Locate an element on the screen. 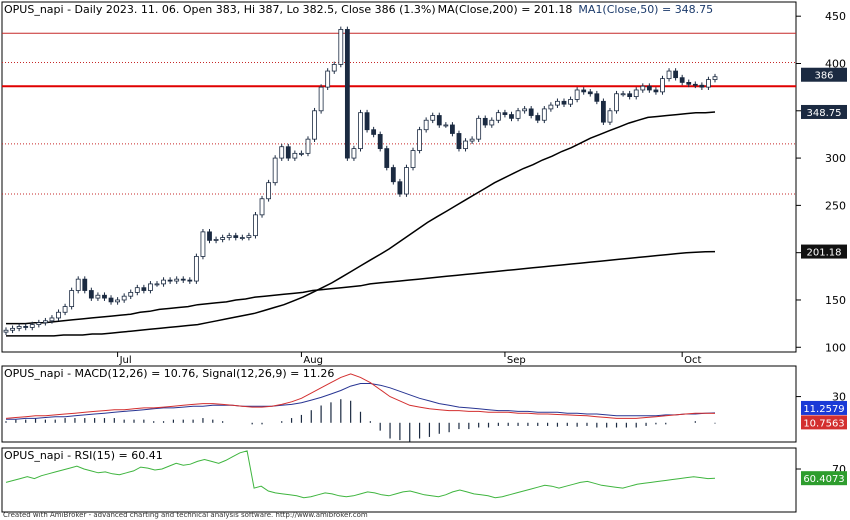 Image resolution: width=850 pixels, height=520 pixels. ma50-badge: 348.75 is located at coordinates (824, 113).